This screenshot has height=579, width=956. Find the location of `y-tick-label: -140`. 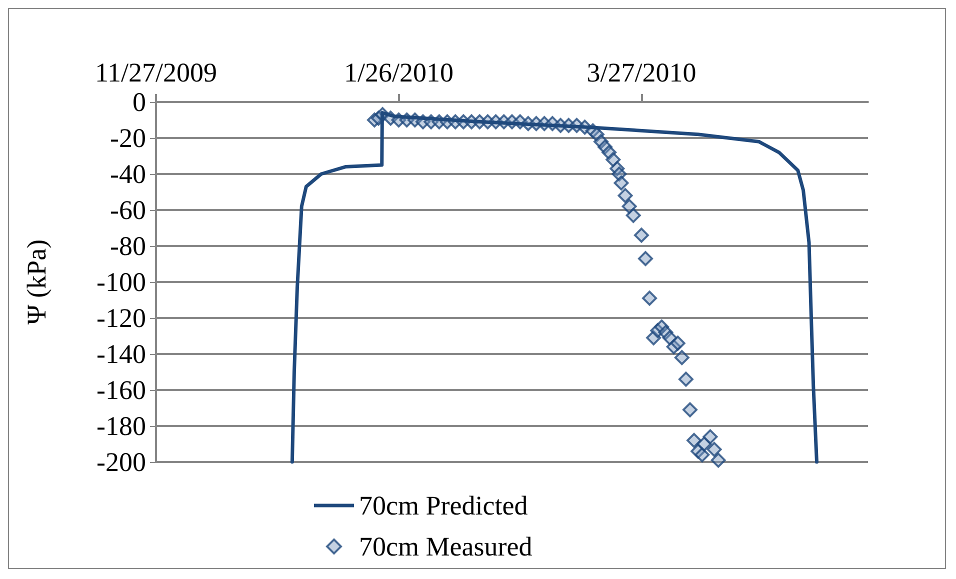

y-tick-label: -140 is located at coordinates (121, 354).